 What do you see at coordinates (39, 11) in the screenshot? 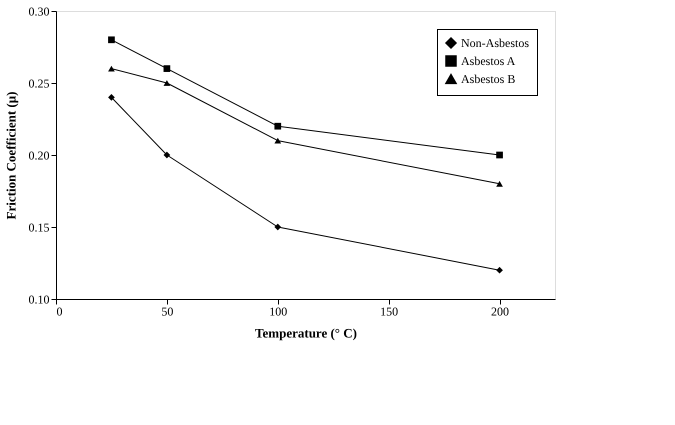
I see `y-tick-label: 0.30` at bounding box center [39, 11].